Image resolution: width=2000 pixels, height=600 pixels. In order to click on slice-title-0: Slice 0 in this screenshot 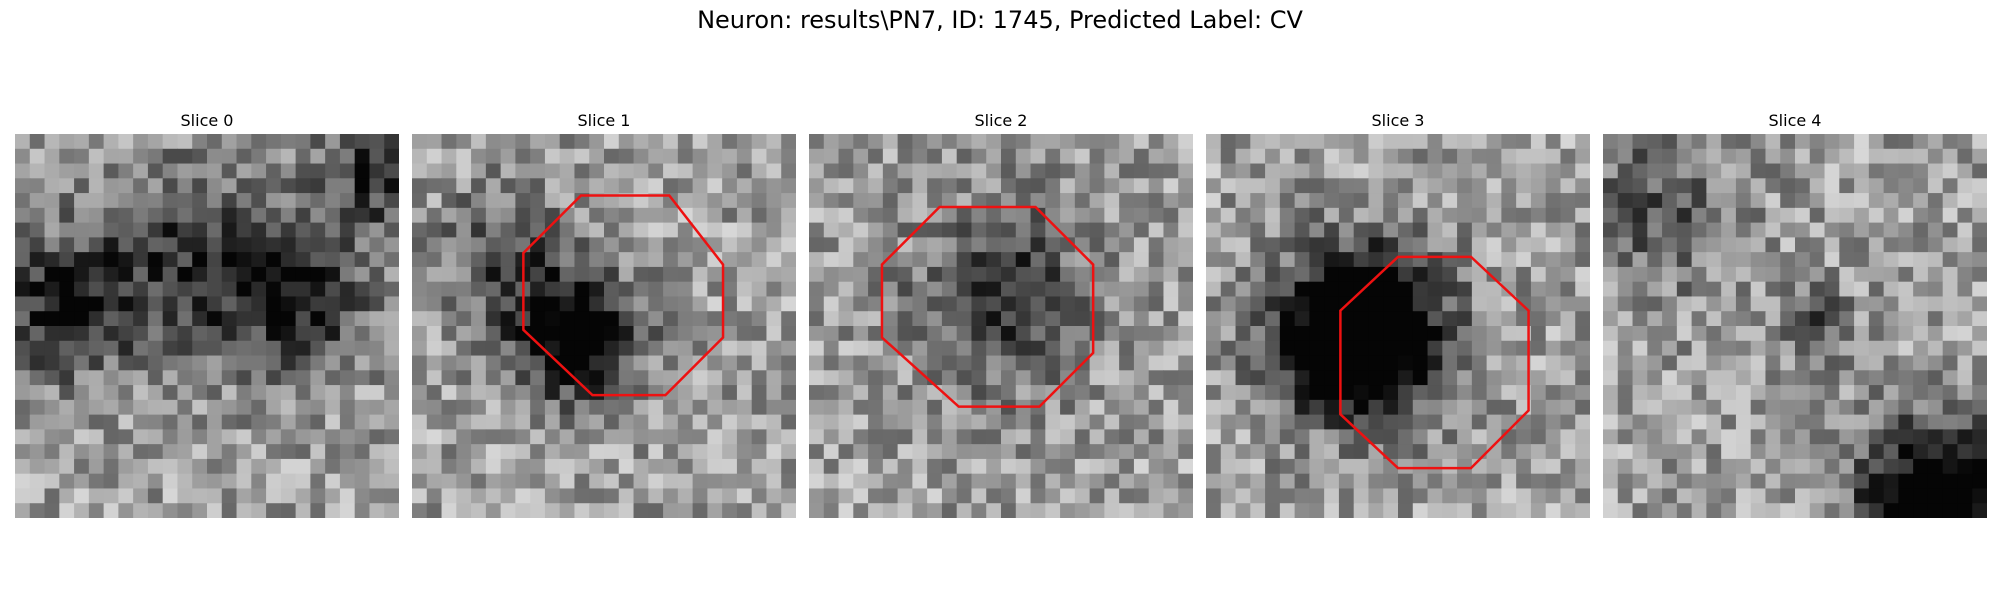, I will do `click(207, 120)`.